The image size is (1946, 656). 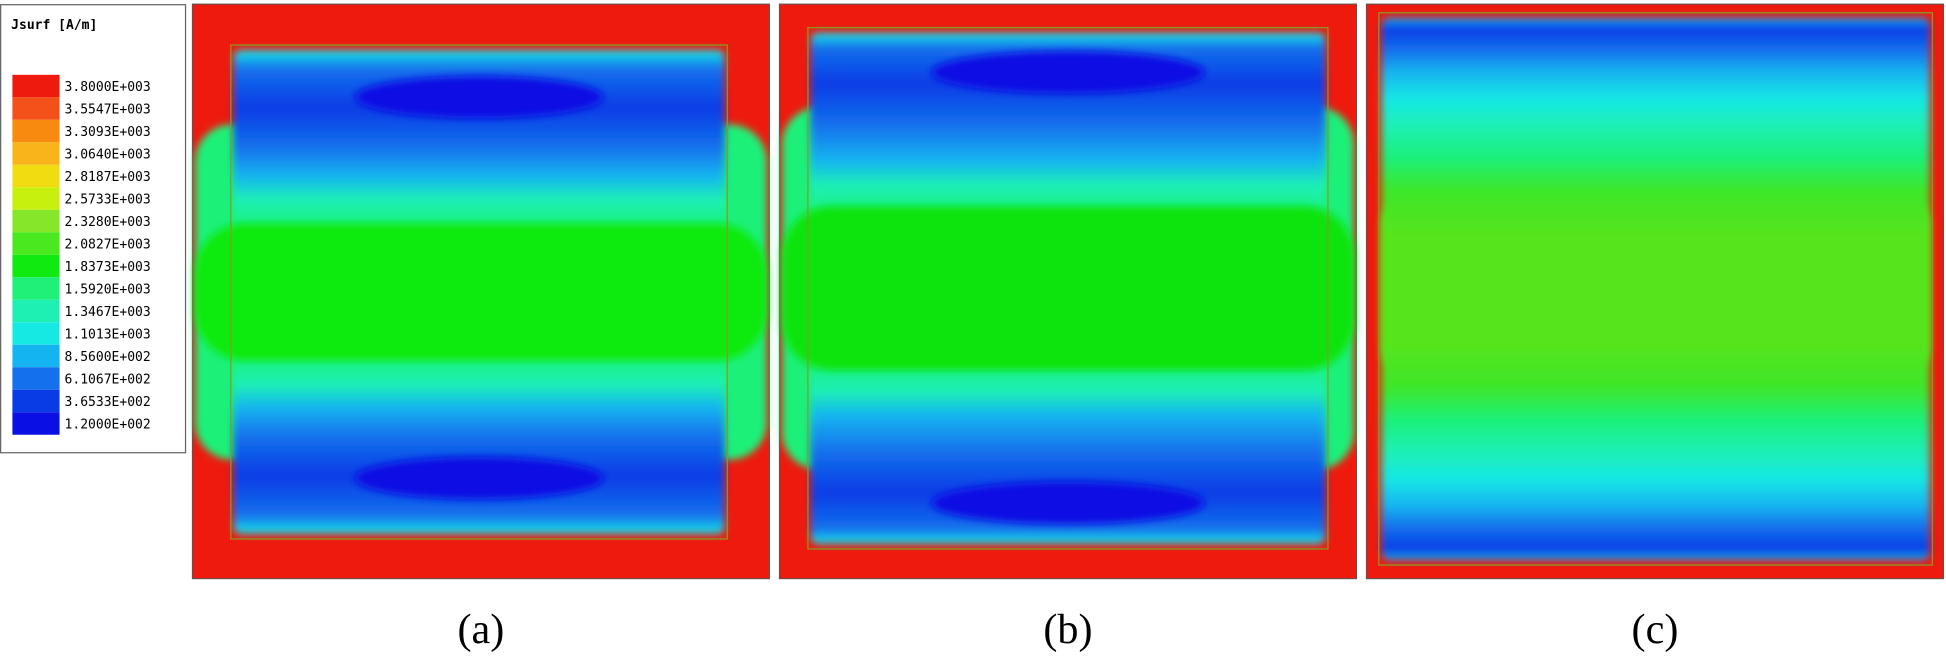 What do you see at coordinates (108, 379) in the screenshot?
I see `legend-label: 6.1067E+002` at bounding box center [108, 379].